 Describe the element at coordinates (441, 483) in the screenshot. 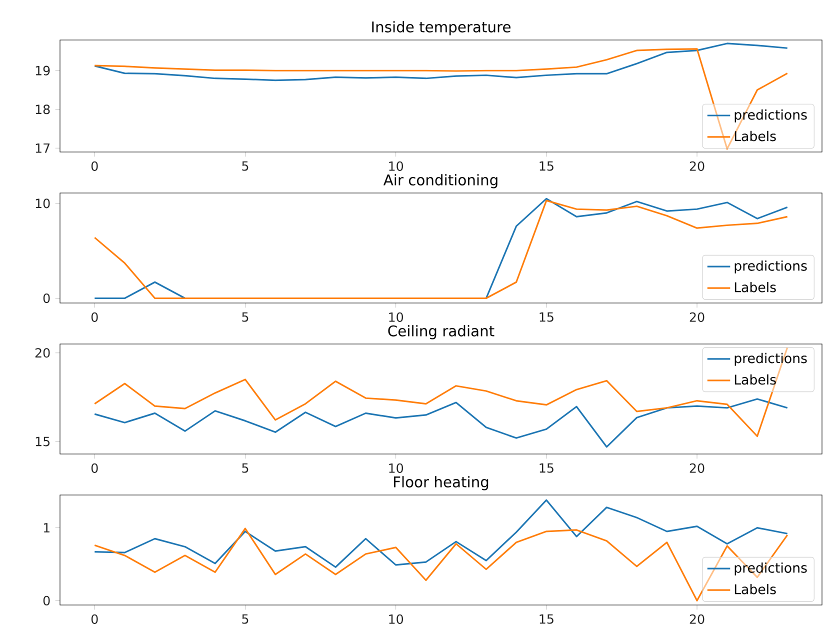

I see `chart-title: Floor heating` at that location.